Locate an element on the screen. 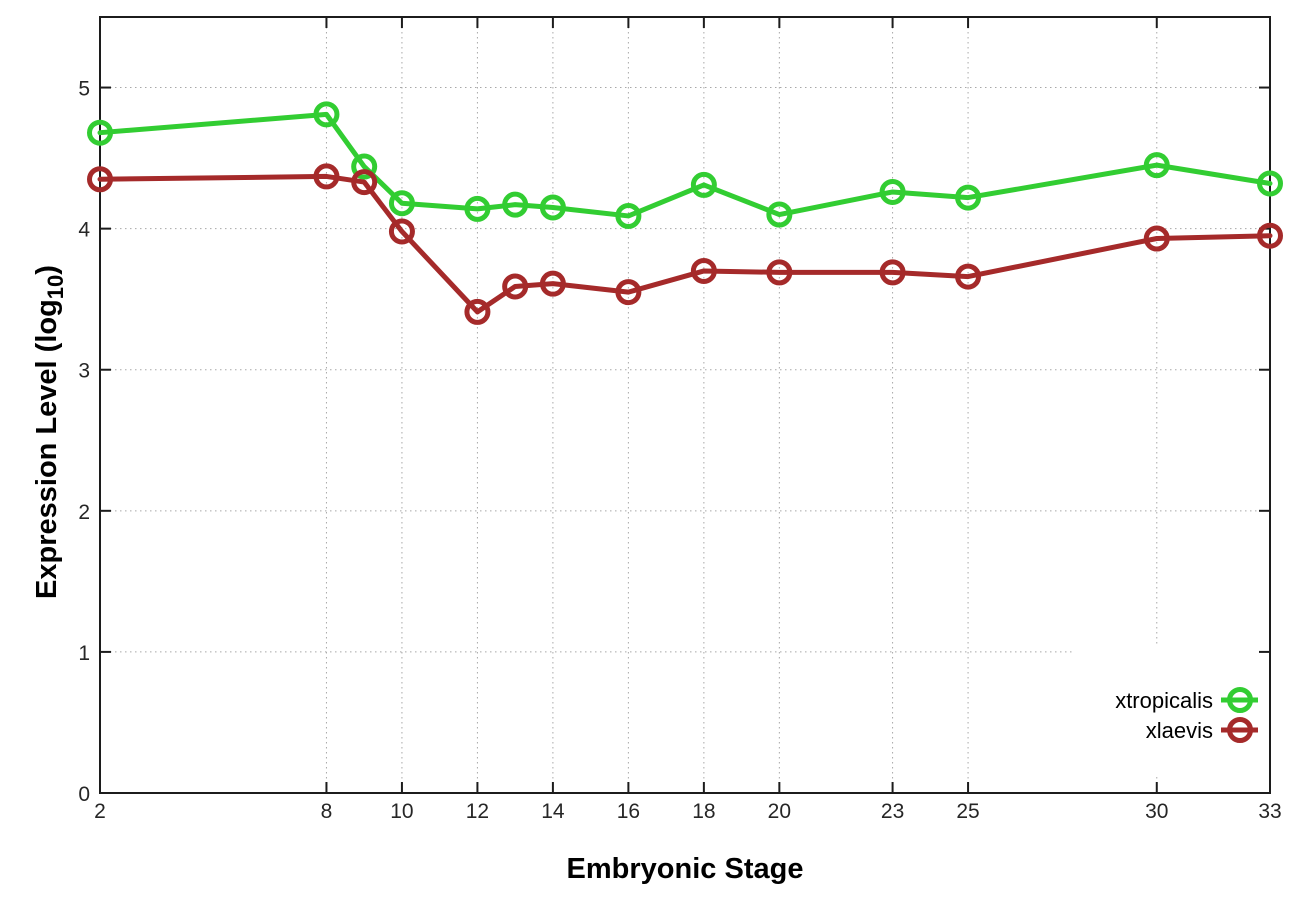 This screenshot has height=907, width=1296. y-tick-label: 5 is located at coordinates (84, 89).